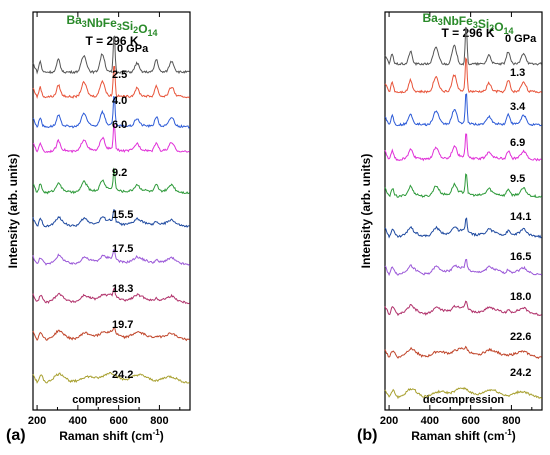 The image size is (550, 455). I want to click on series-label: 3.4, so click(518, 107).